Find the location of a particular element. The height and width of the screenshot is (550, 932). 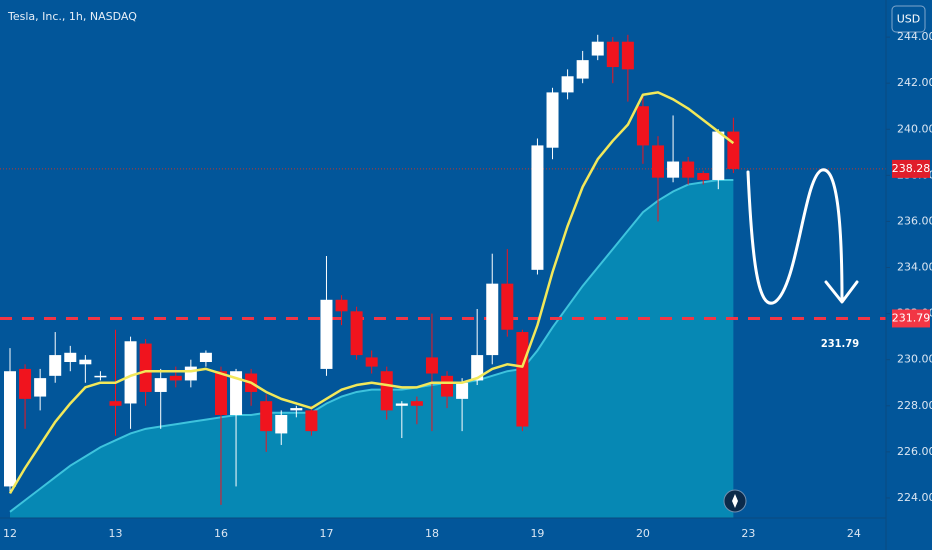

y-tick-label: 242.00 is located at coordinates (914, 82).